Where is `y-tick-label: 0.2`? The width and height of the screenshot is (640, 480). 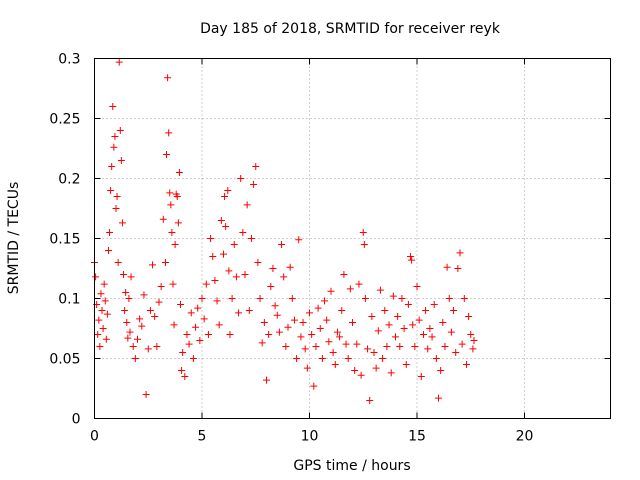 y-tick-label: 0.2 is located at coordinates (69, 180).